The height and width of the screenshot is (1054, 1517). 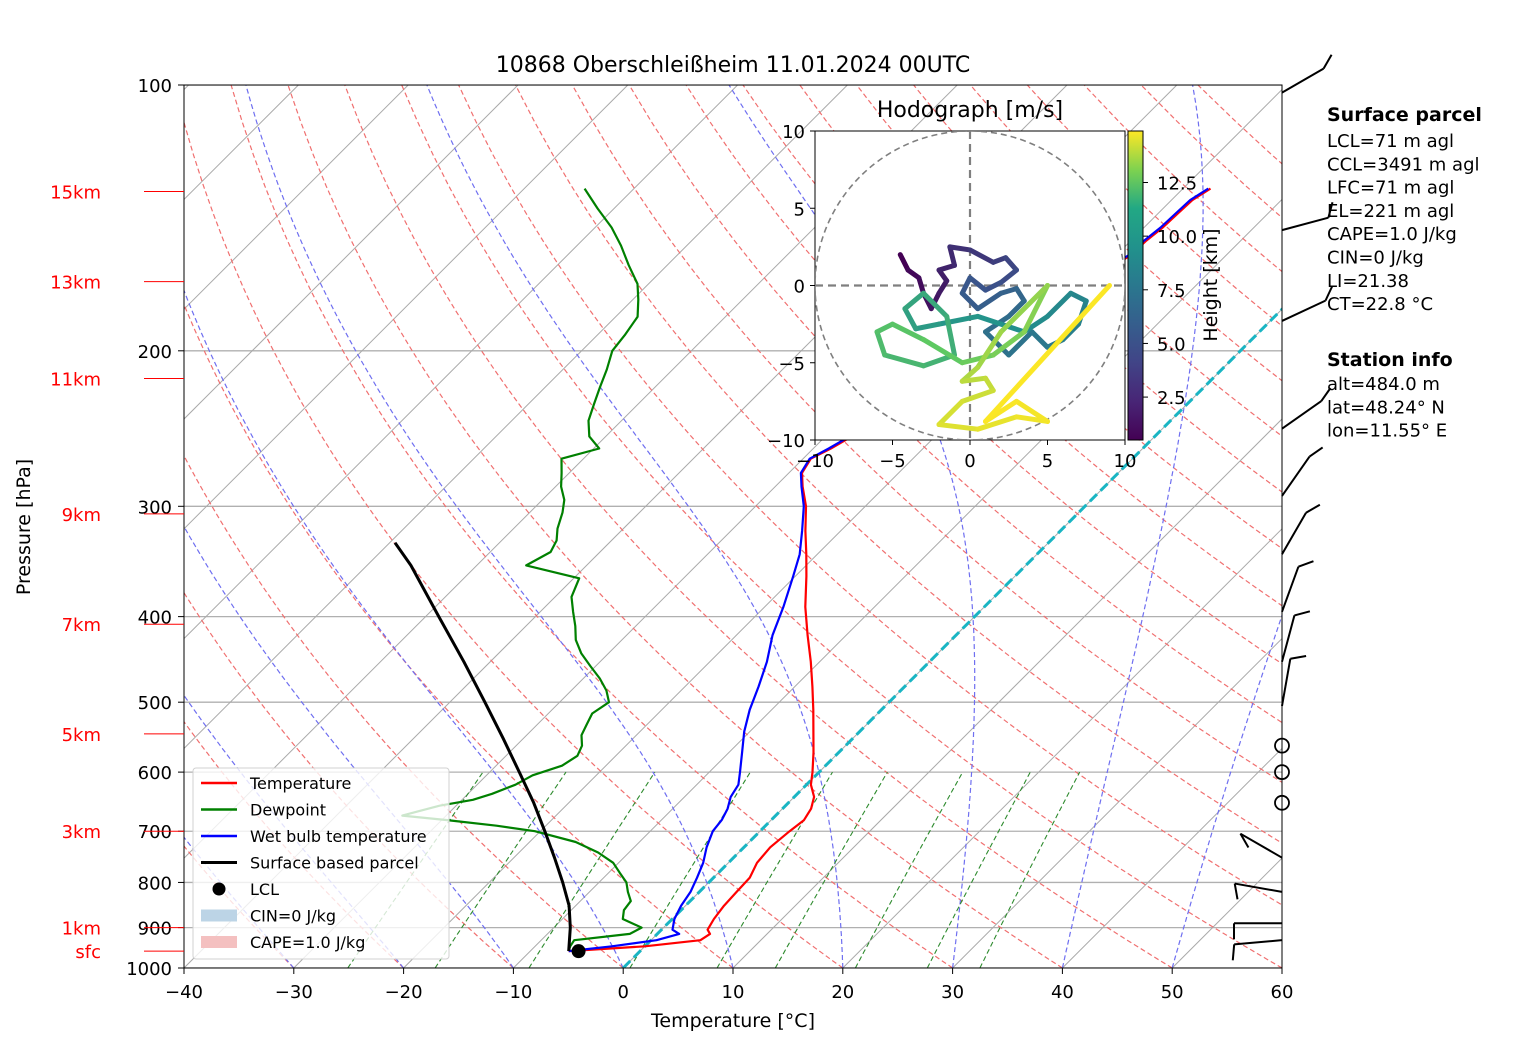 I want to click on station-info-line: lon=11.55° E, so click(x=1387, y=431).